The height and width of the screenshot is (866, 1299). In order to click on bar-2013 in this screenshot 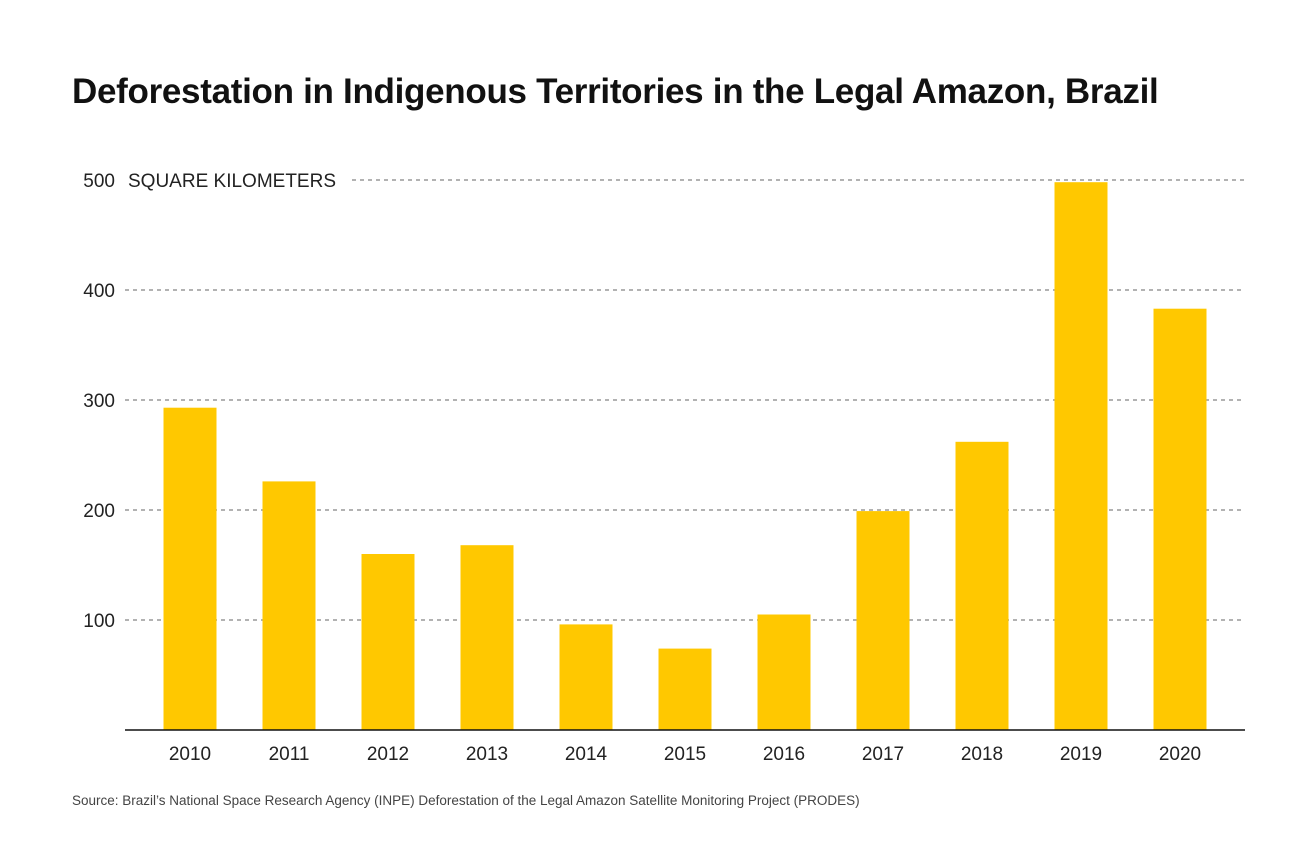, I will do `click(487, 637)`.